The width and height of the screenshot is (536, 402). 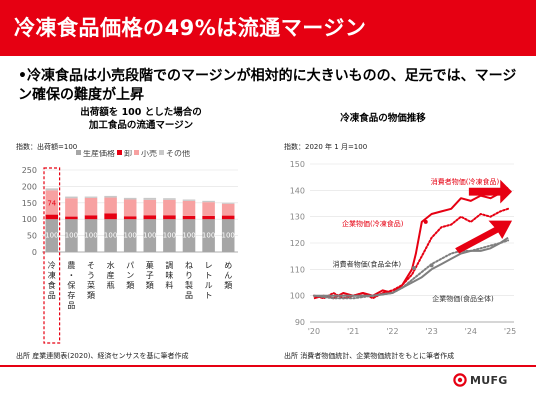 I want to click on bar-category-label: 菓子類, so click(x=150, y=275).